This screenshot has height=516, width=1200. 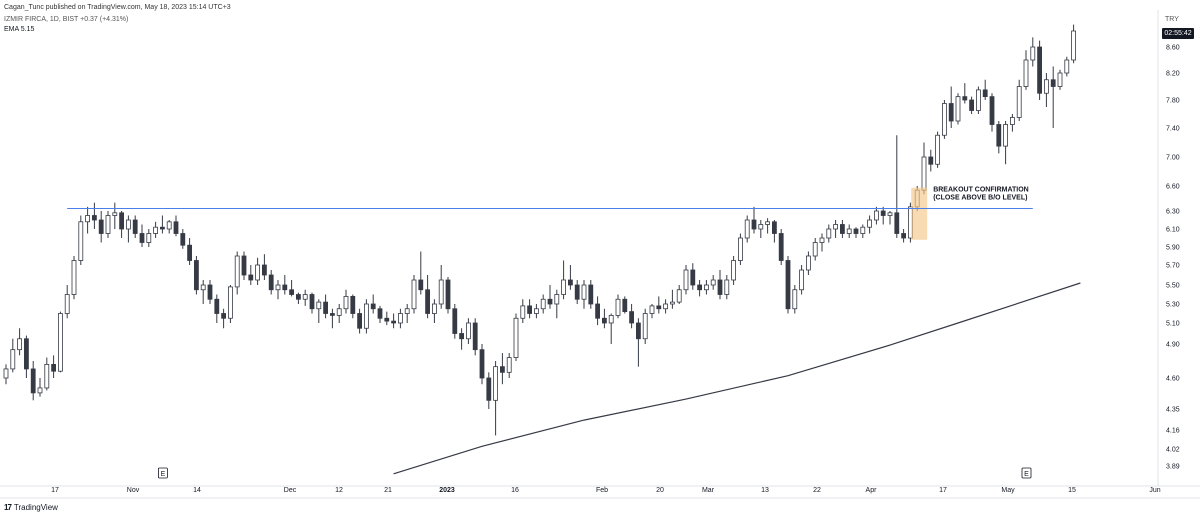 What do you see at coordinates (1072, 490) in the screenshot?
I see `time-tick-label: 15` at bounding box center [1072, 490].